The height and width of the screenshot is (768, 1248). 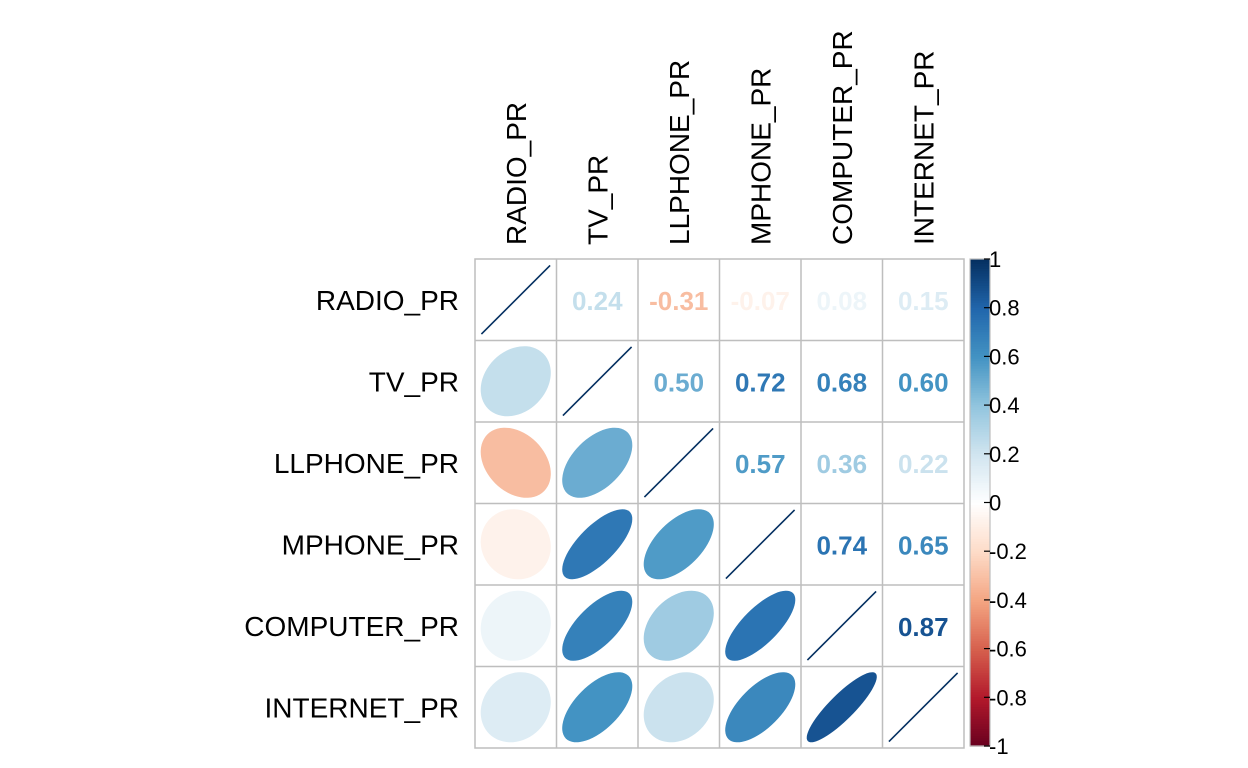 I want to click on row-label: COMPUTER_PR, so click(x=351, y=626).